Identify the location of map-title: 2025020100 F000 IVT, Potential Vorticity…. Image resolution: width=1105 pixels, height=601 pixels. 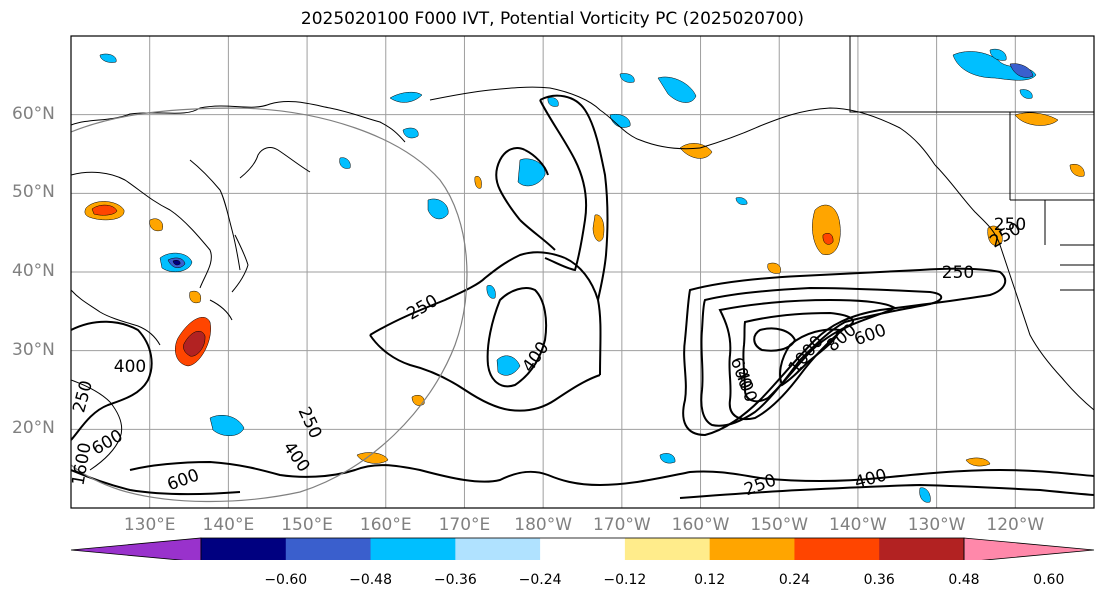
(552, 19).